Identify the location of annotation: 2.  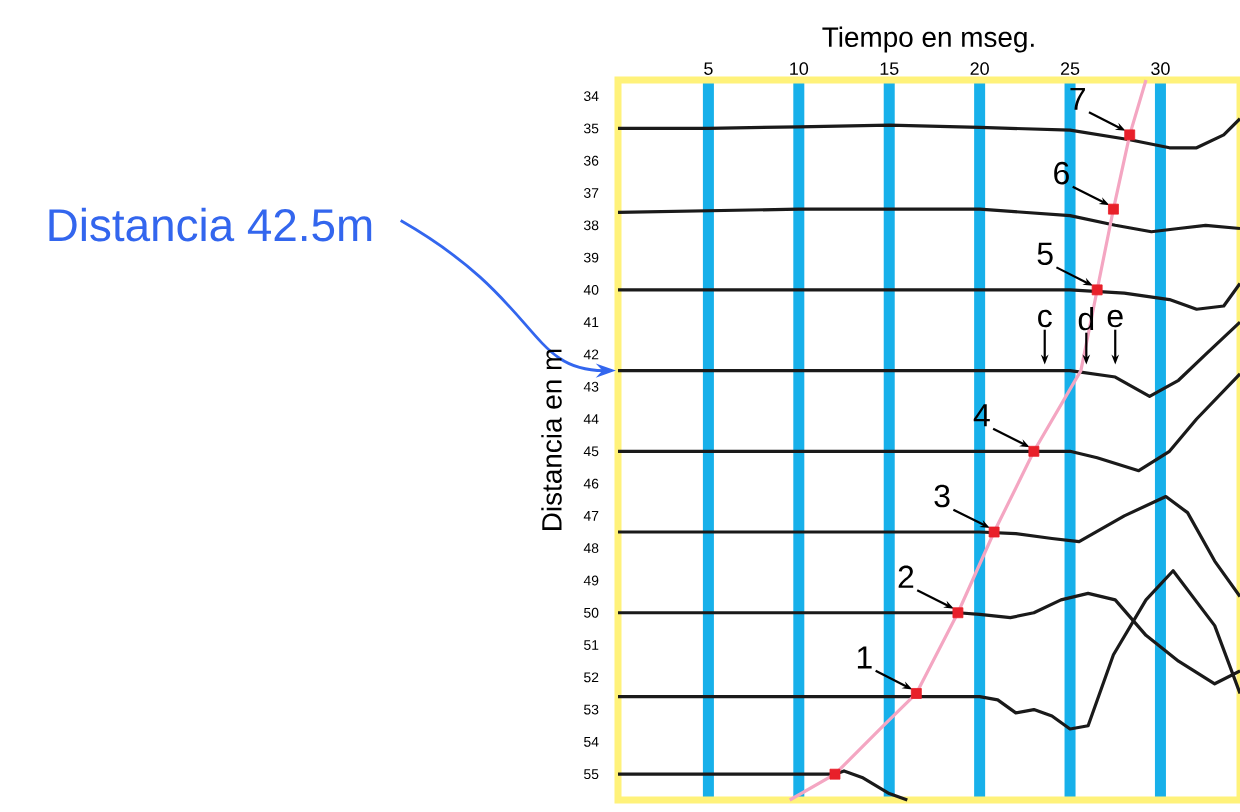
(906, 576).